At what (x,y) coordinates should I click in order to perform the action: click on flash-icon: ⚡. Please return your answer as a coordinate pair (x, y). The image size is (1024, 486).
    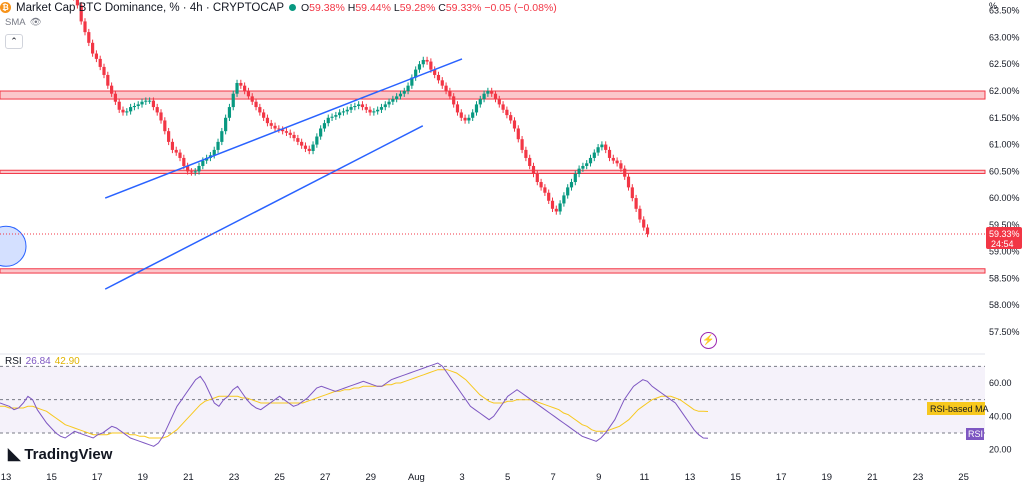
    Looking at the image, I should click on (708, 340).